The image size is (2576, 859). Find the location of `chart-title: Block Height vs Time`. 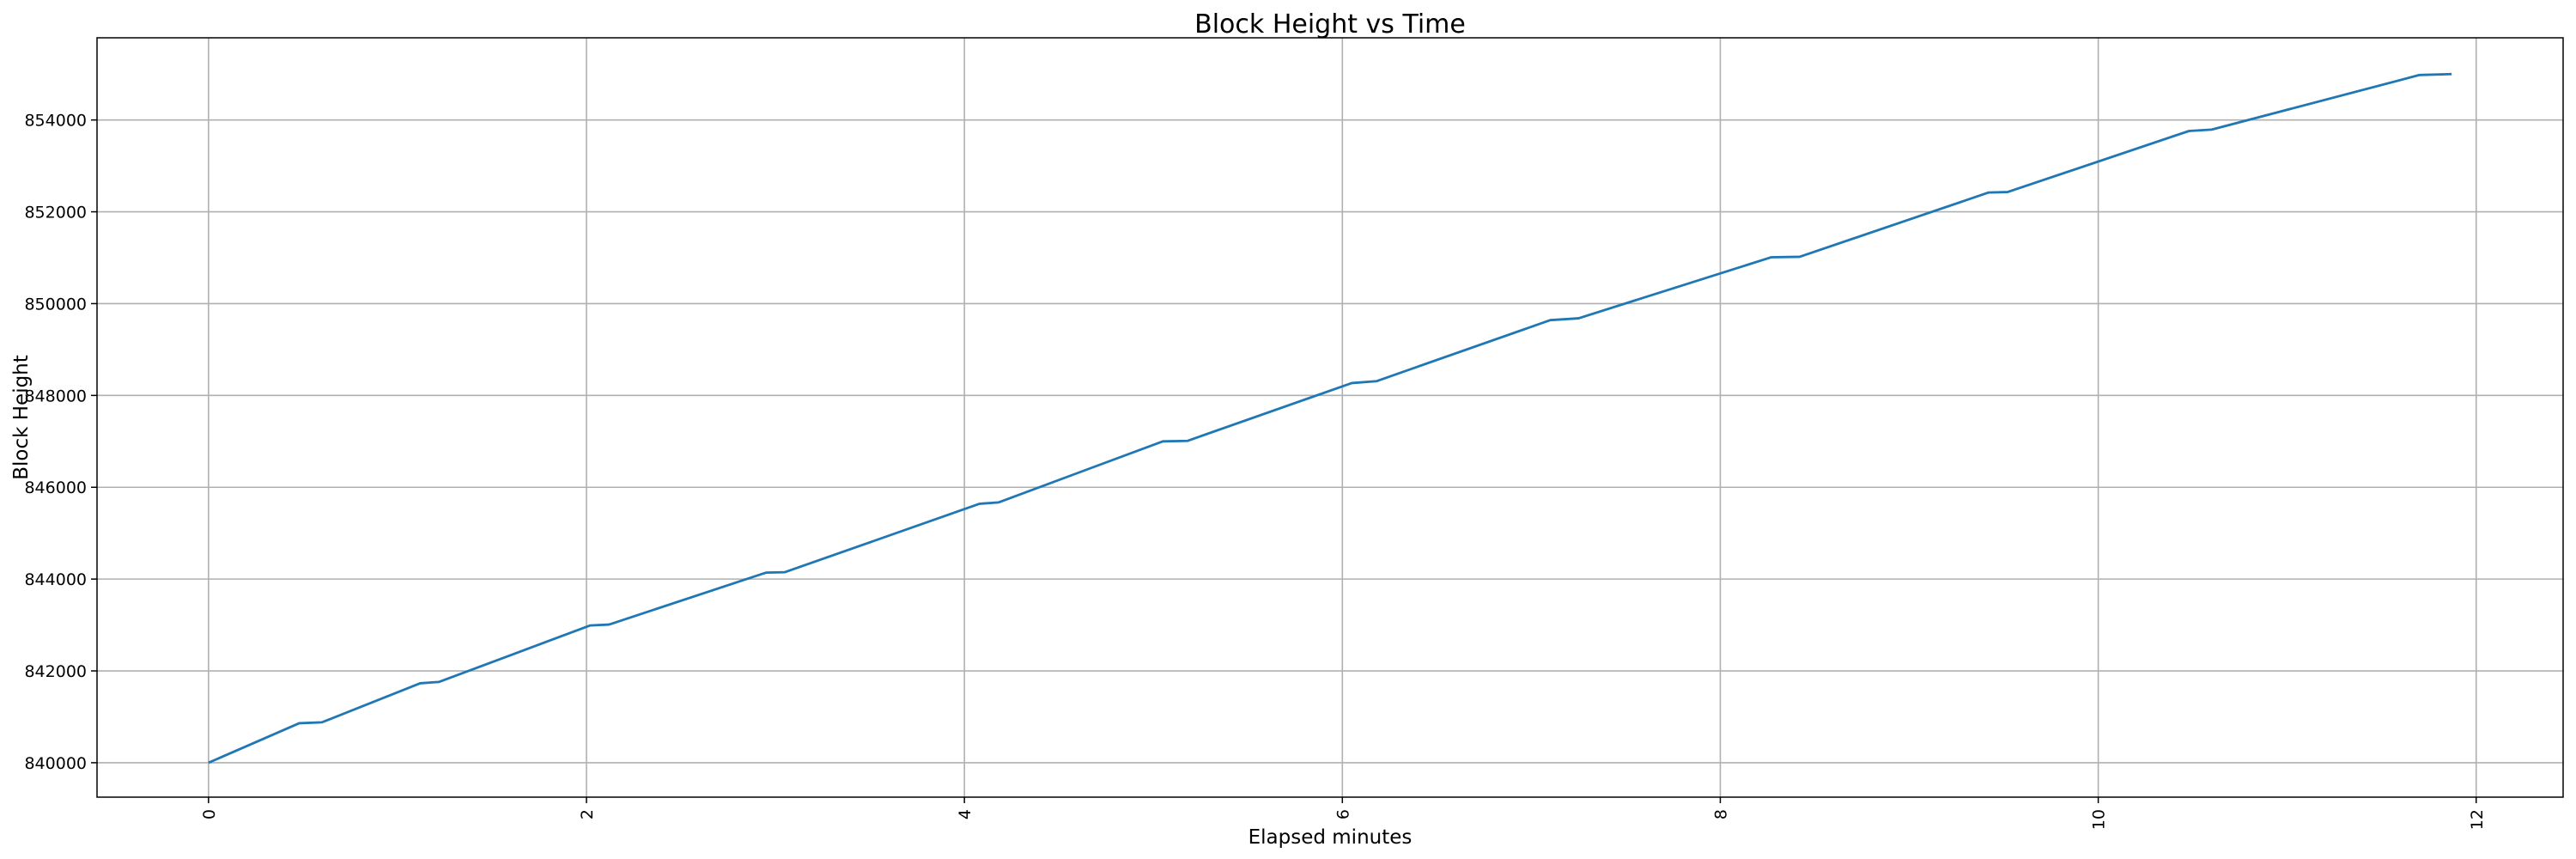

chart-title: Block Height vs Time is located at coordinates (1330, 24).